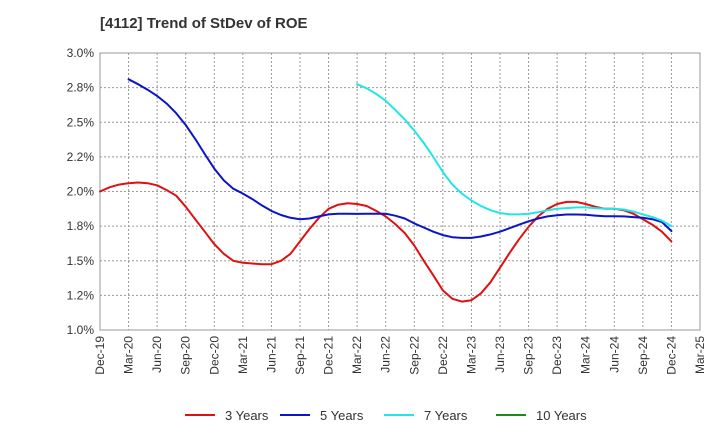  What do you see at coordinates (529, 355) in the screenshot?
I see `x-tick-label: Sep-23` at bounding box center [529, 355].